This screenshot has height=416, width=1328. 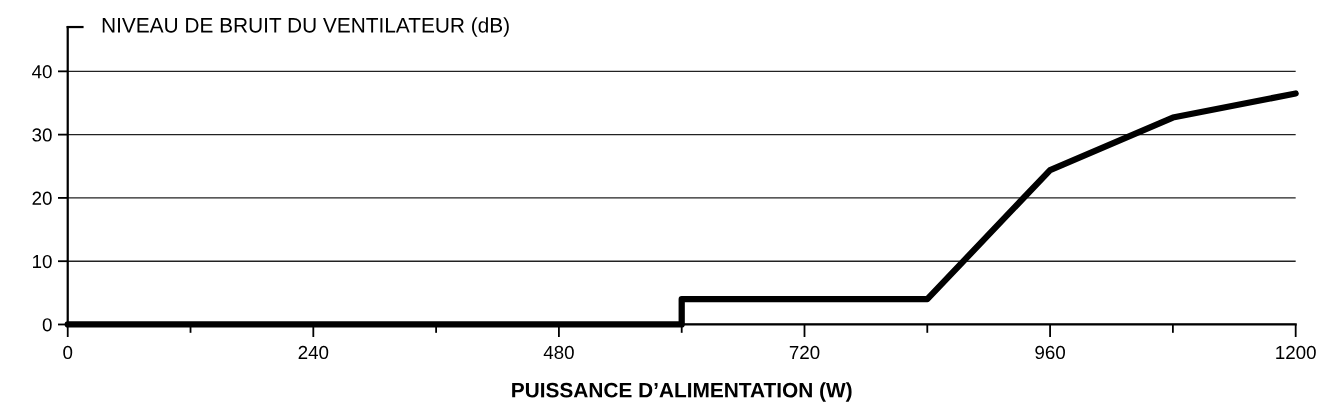 I want to click on x-tick-label: 1200, so click(x=1296, y=352).